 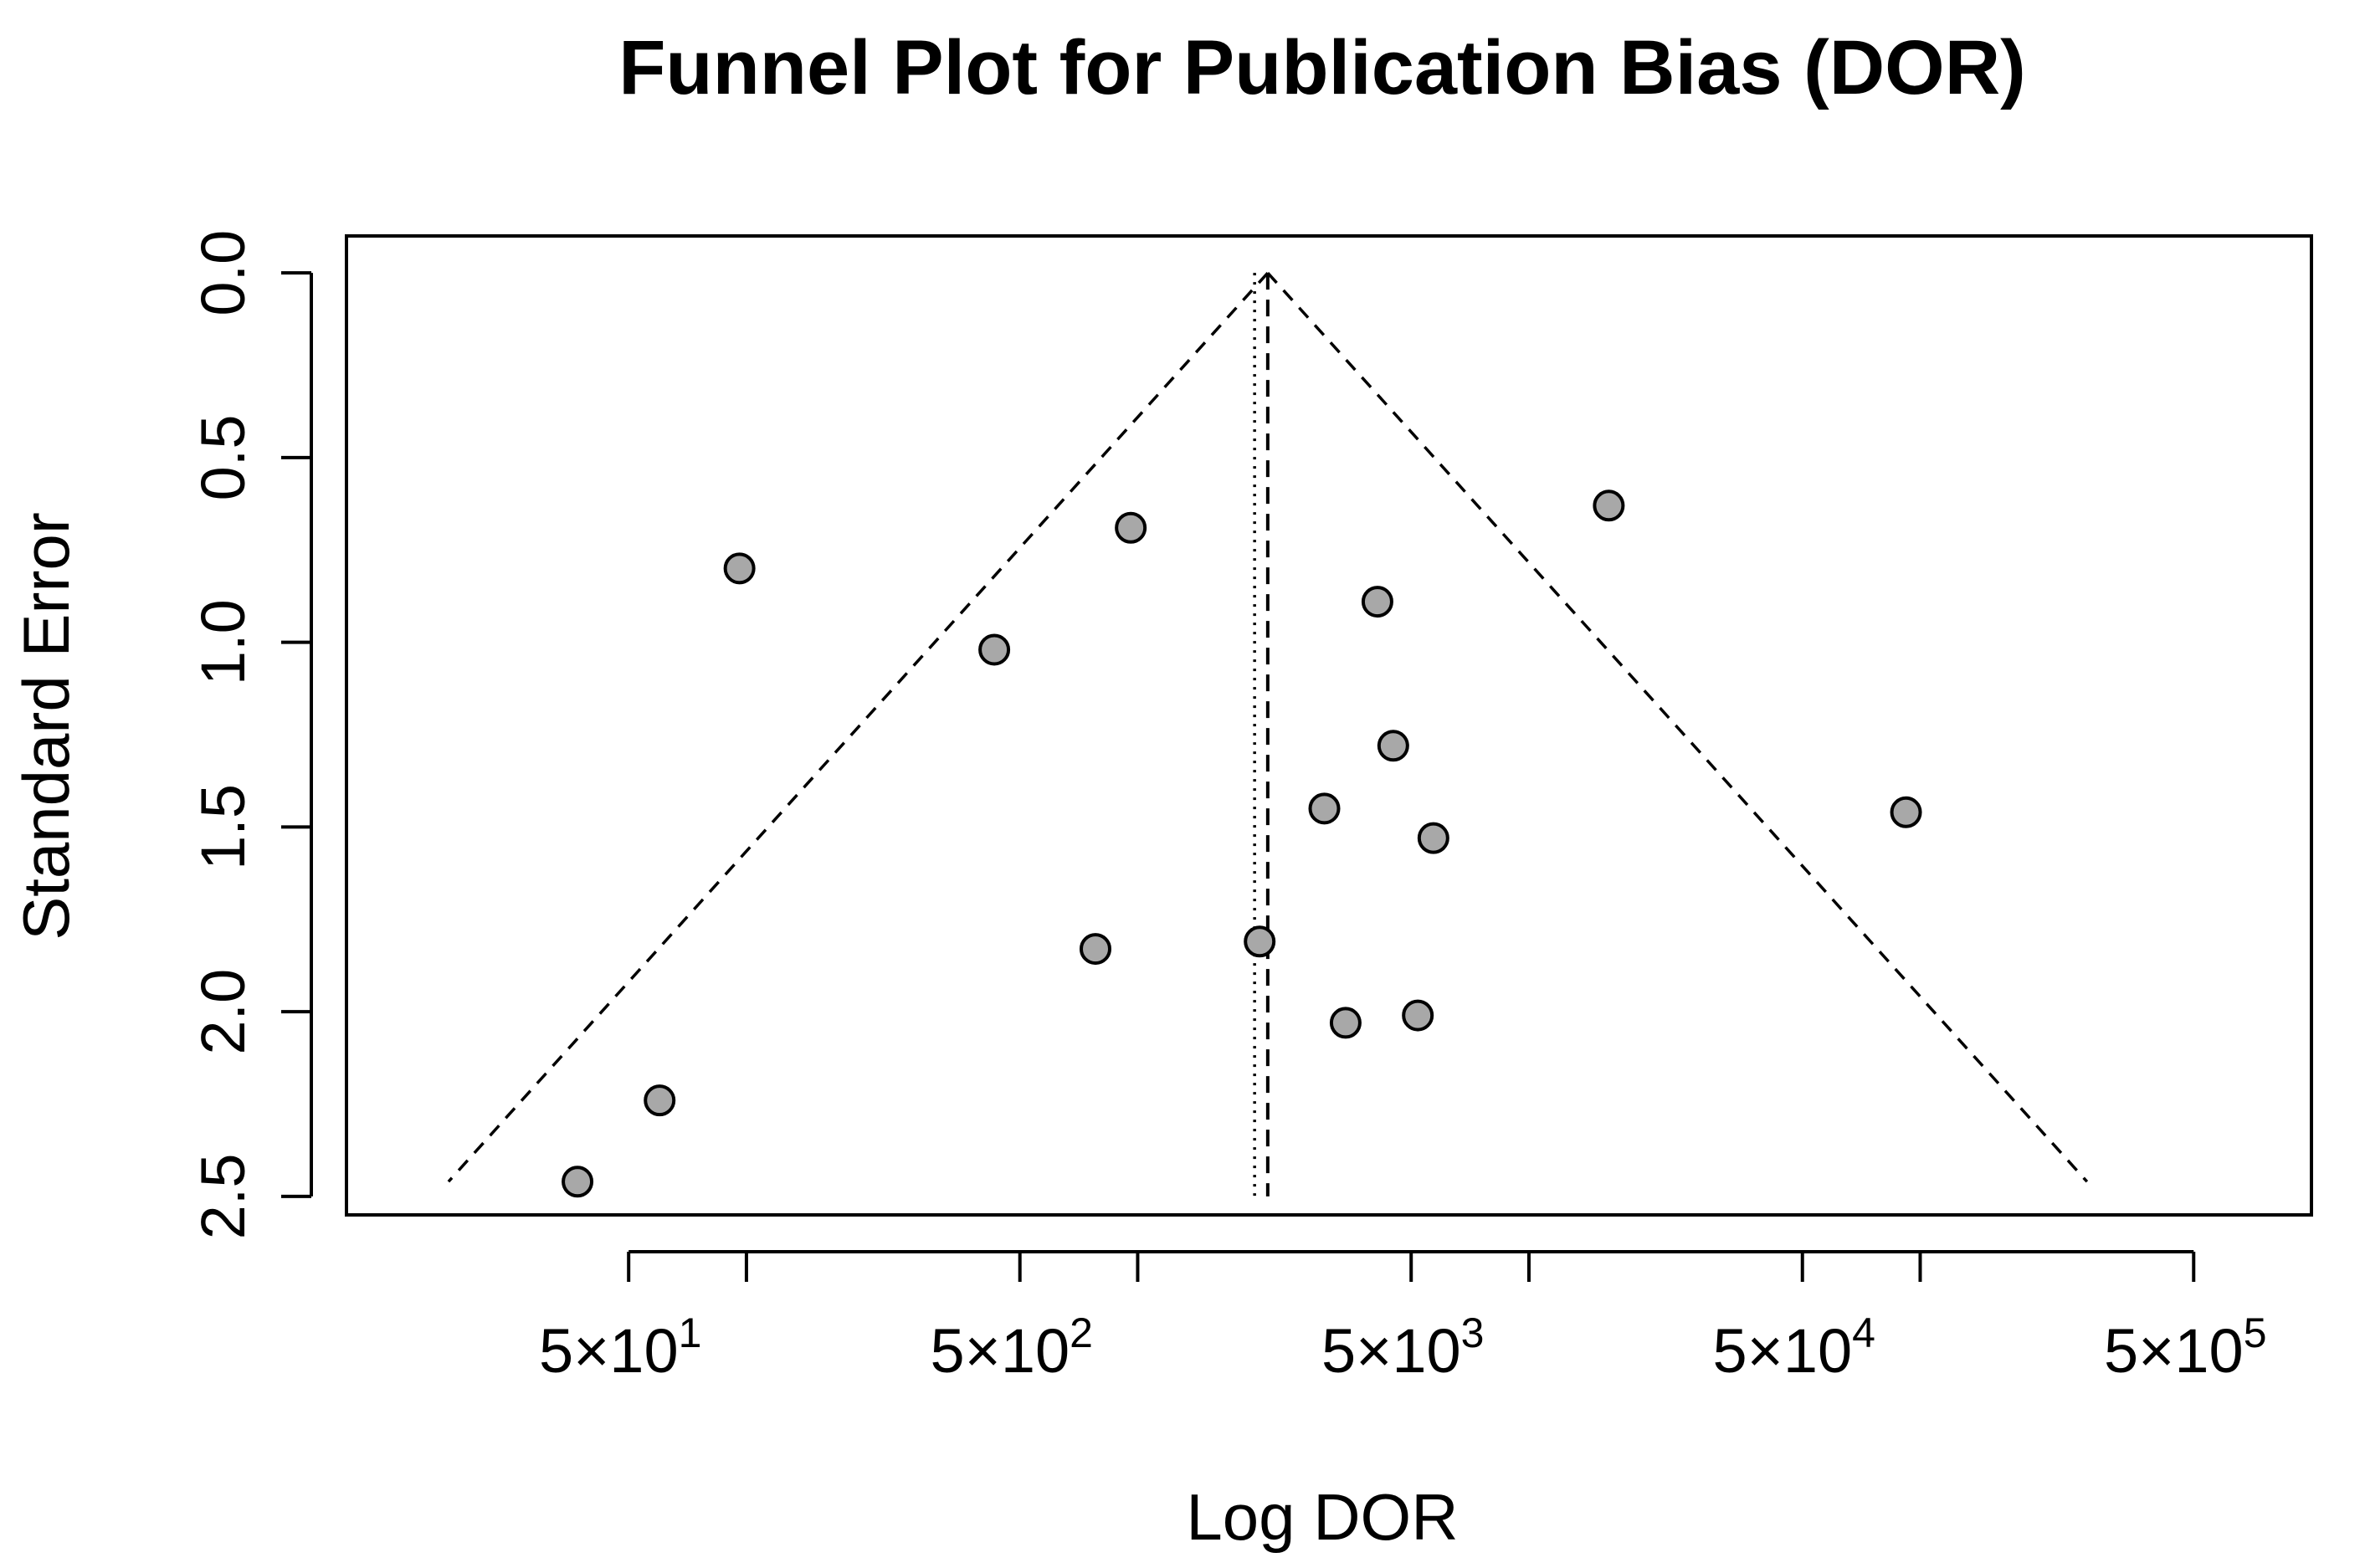 What do you see at coordinates (223, 642) in the screenshot?
I see `y-tick-label: 1.0` at bounding box center [223, 642].